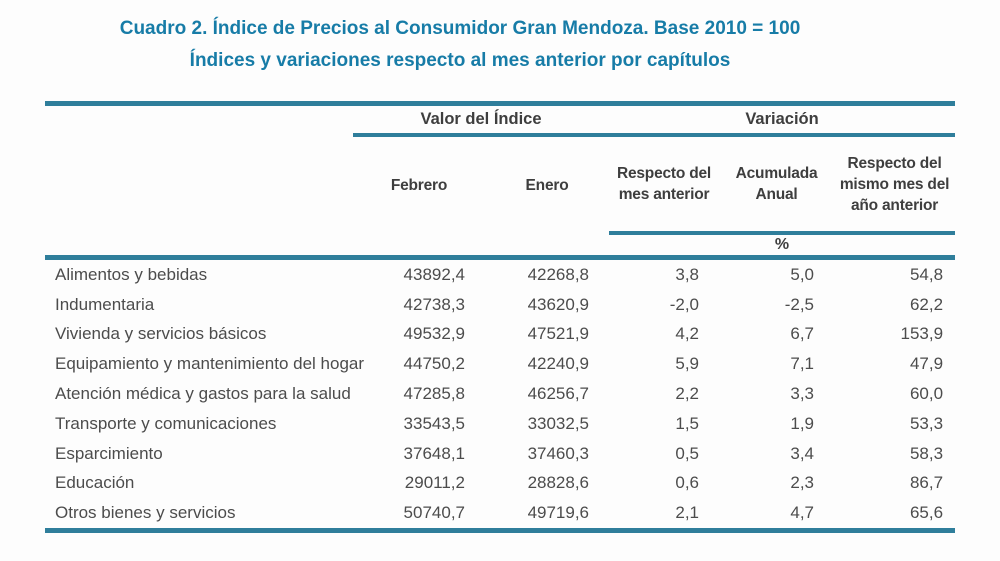  Describe the element at coordinates (131, 274) in the screenshot. I see `row-label: Alimentos y bebidas` at that location.